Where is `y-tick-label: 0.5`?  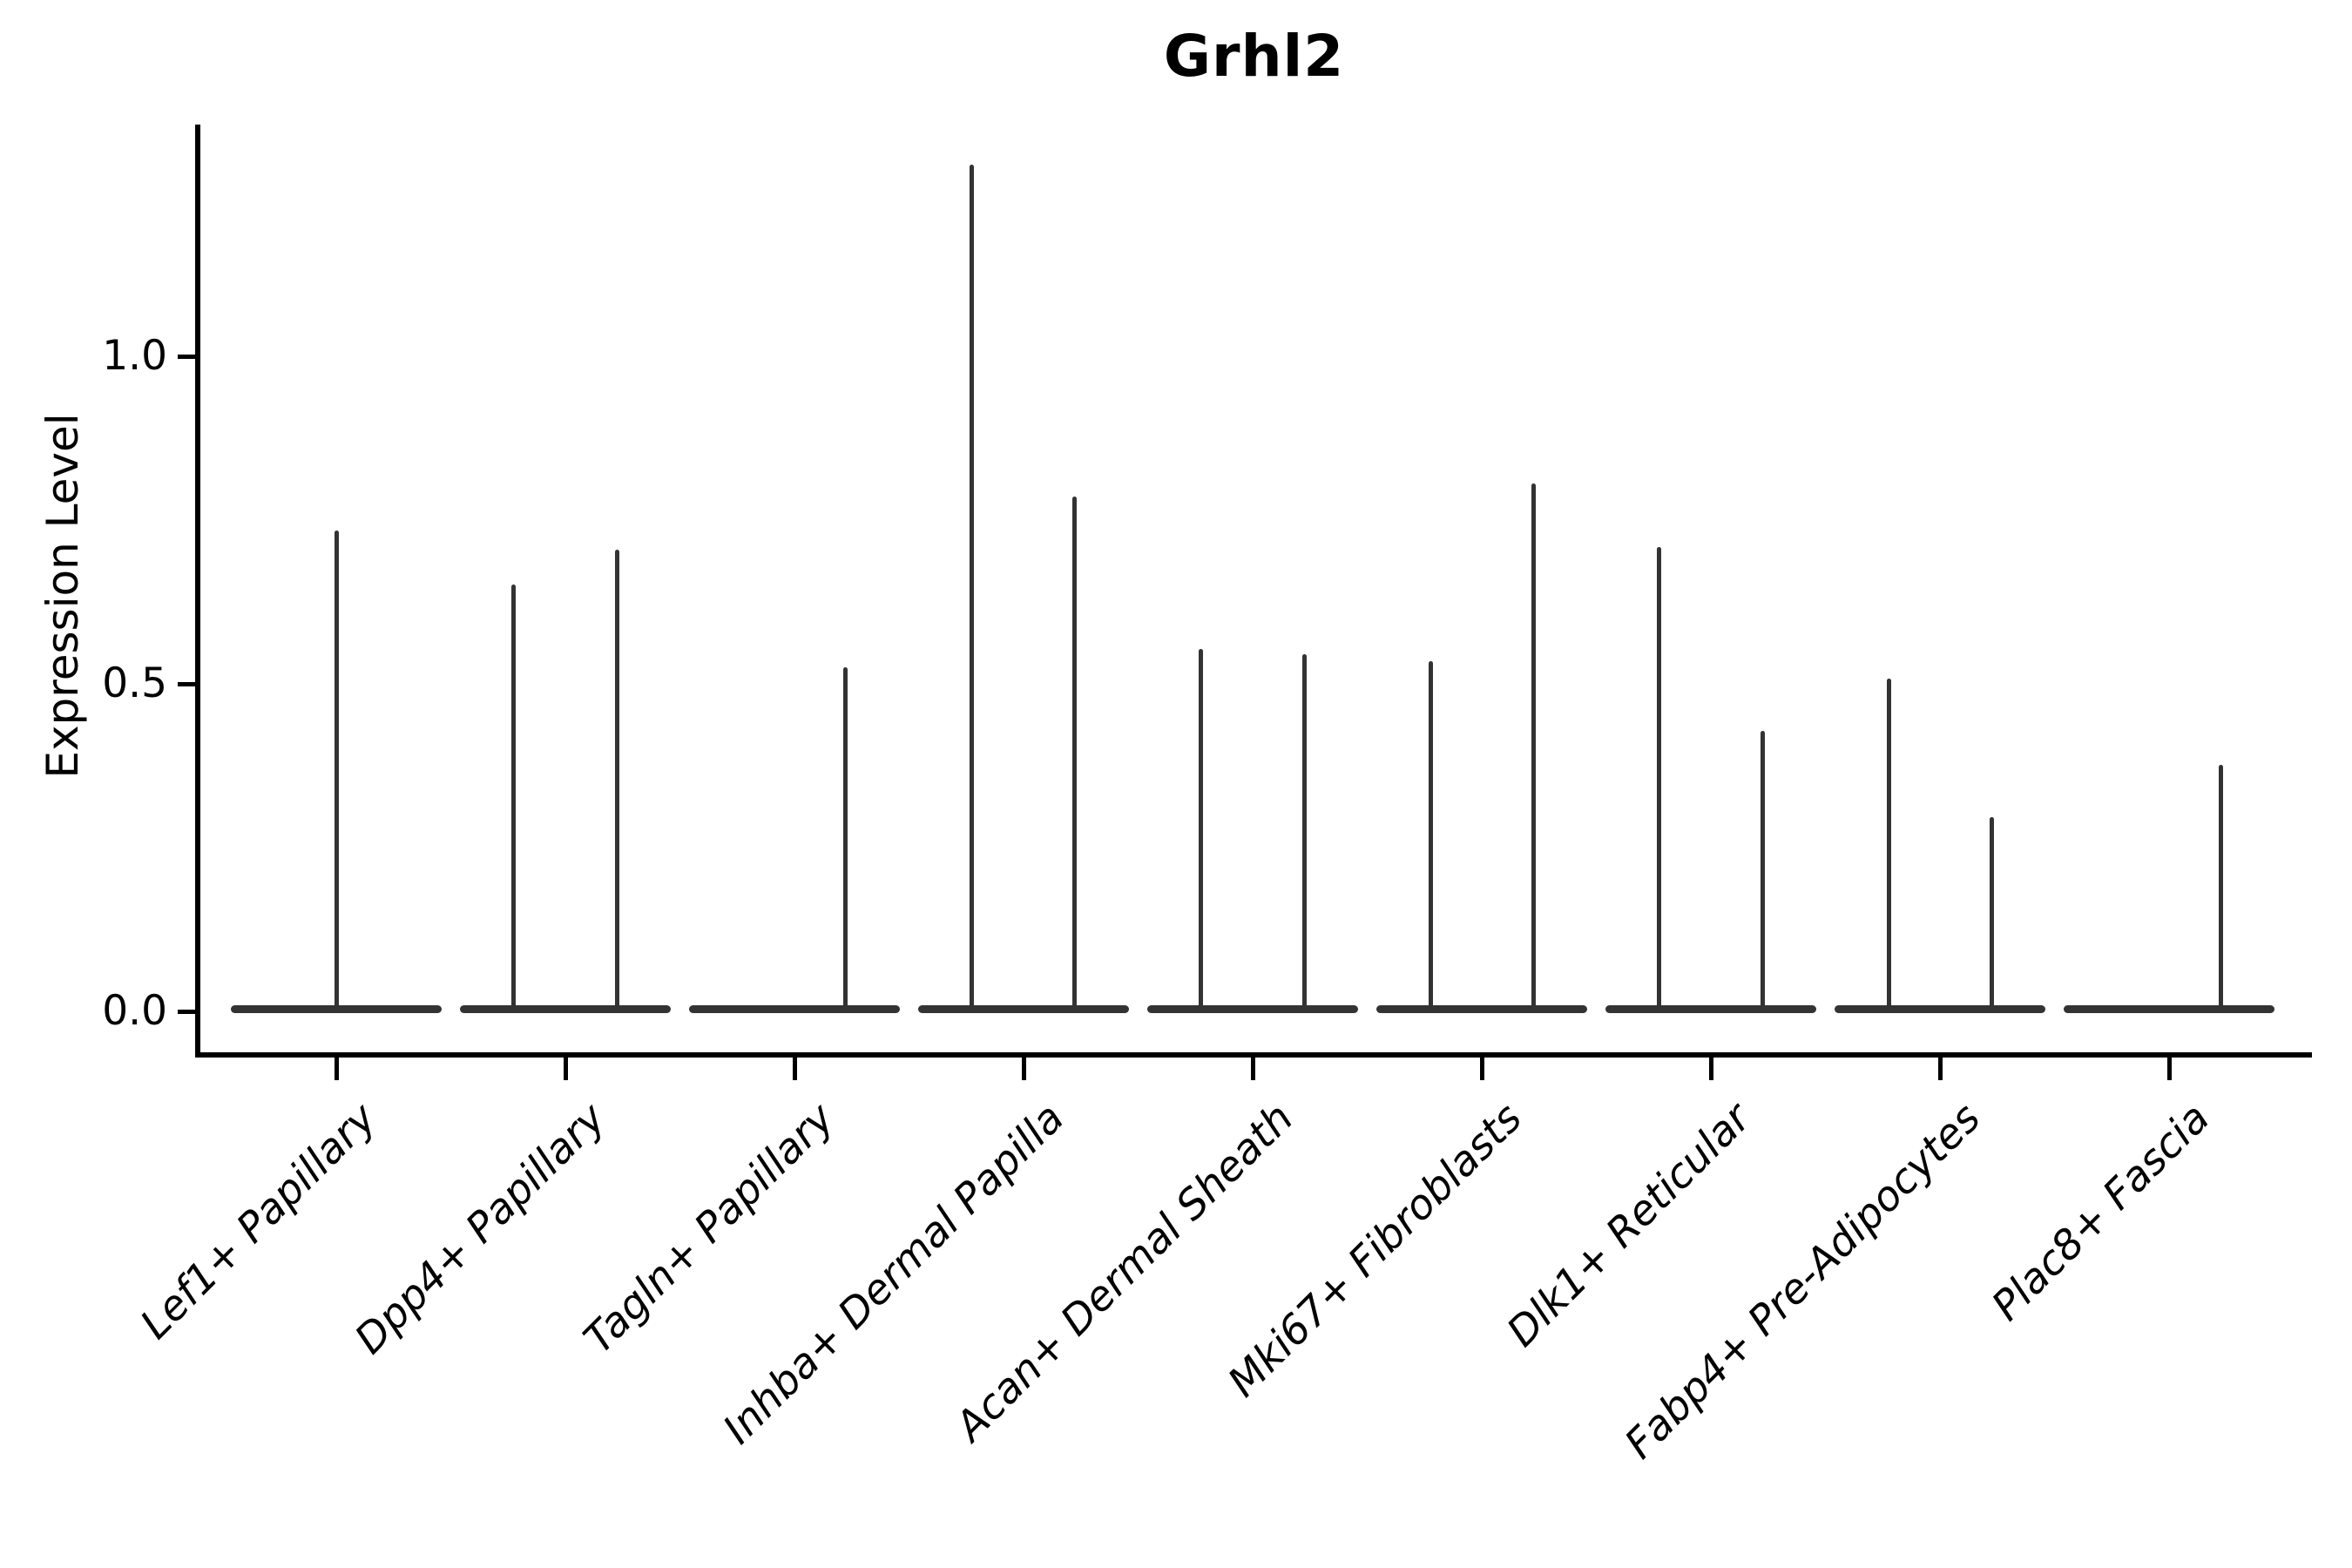
y-tick-label: 0.5 is located at coordinates (134, 683).